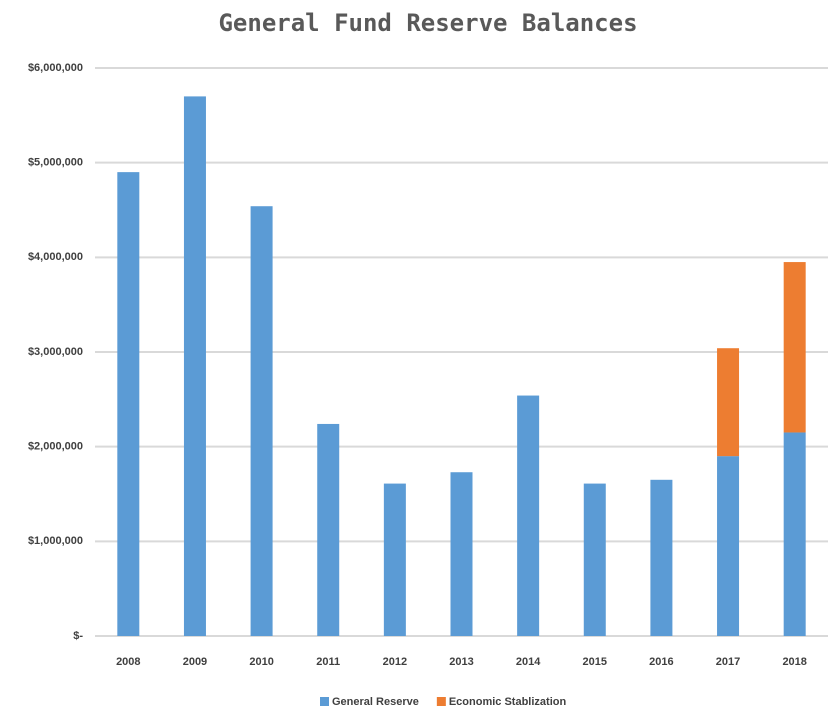 The width and height of the screenshot is (838, 710). What do you see at coordinates (427, 23) in the screenshot?
I see `chart-title: General Fund Reserve Balances` at bounding box center [427, 23].